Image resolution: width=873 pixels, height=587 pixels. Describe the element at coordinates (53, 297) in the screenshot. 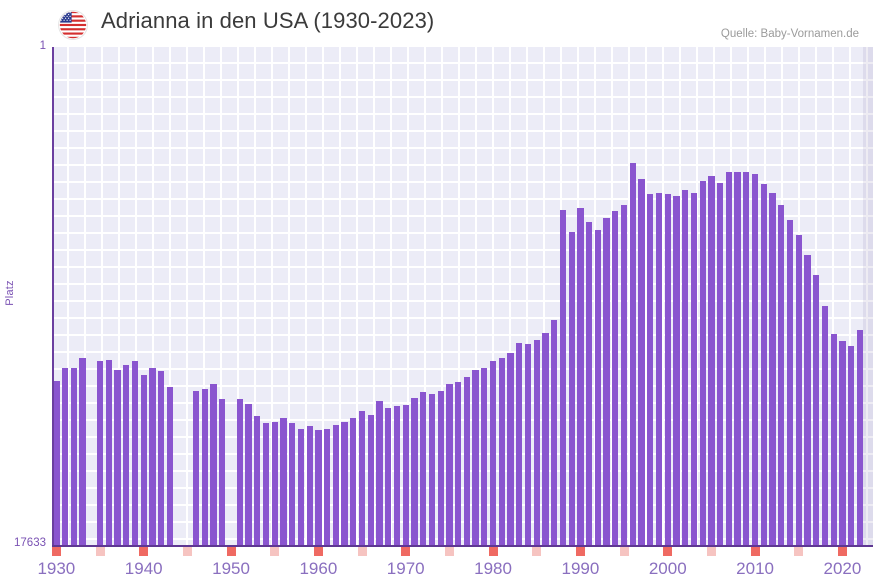

I see `y-axis-line` at that location.